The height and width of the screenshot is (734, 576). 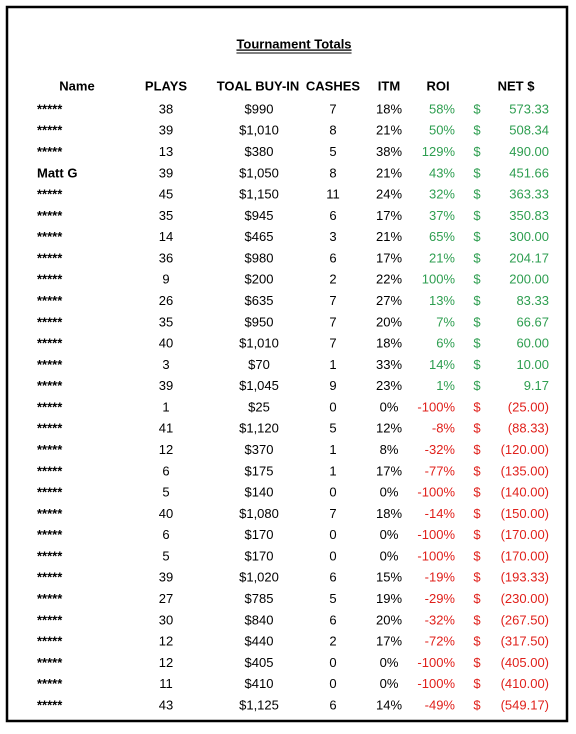 I want to click on net: (150.00), so click(x=525, y=513).